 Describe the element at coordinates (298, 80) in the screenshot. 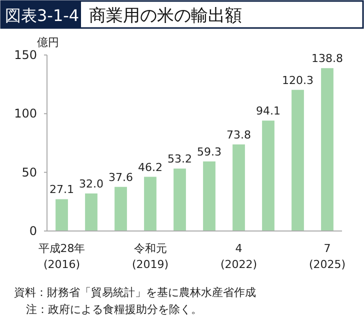

I see `data-label: 120.3` at that location.